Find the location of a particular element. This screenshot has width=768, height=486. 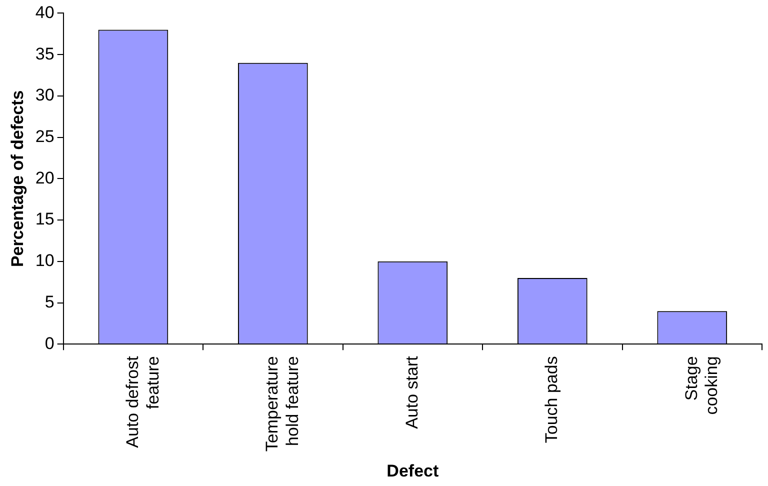

y-tick-label: 35 is located at coordinates (44, 54).